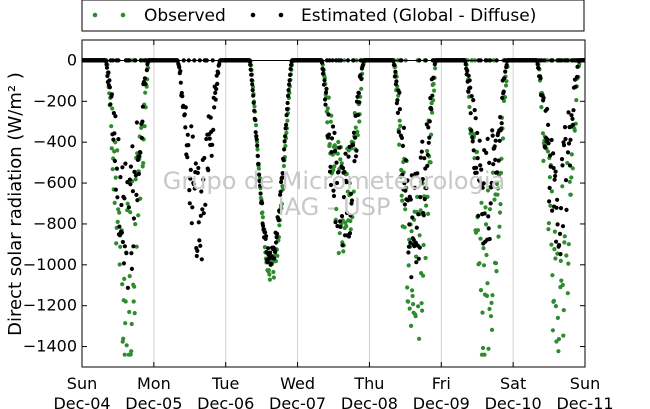 The image size is (650, 409). Describe the element at coordinates (513, 383) in the screenshot. I see `x-tick-label-day: Sat` at that location.